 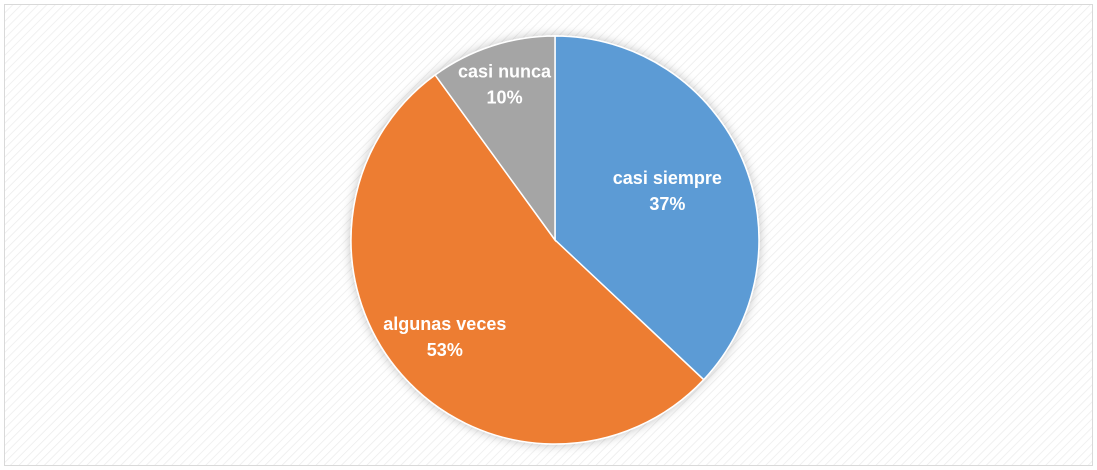 I want to click on slice-category-label: casi nunca, so click(x=505, y=72).